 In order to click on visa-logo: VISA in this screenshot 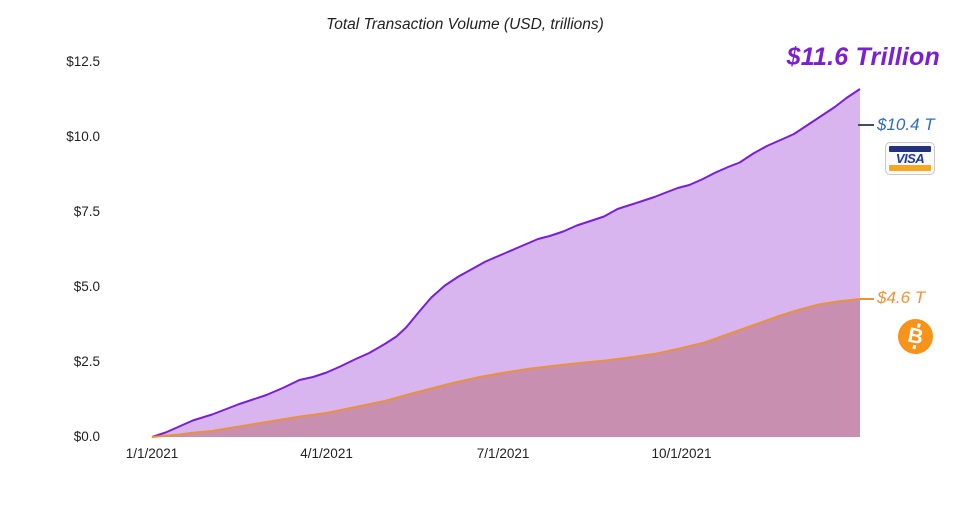, I will do `click(910, 158)`.